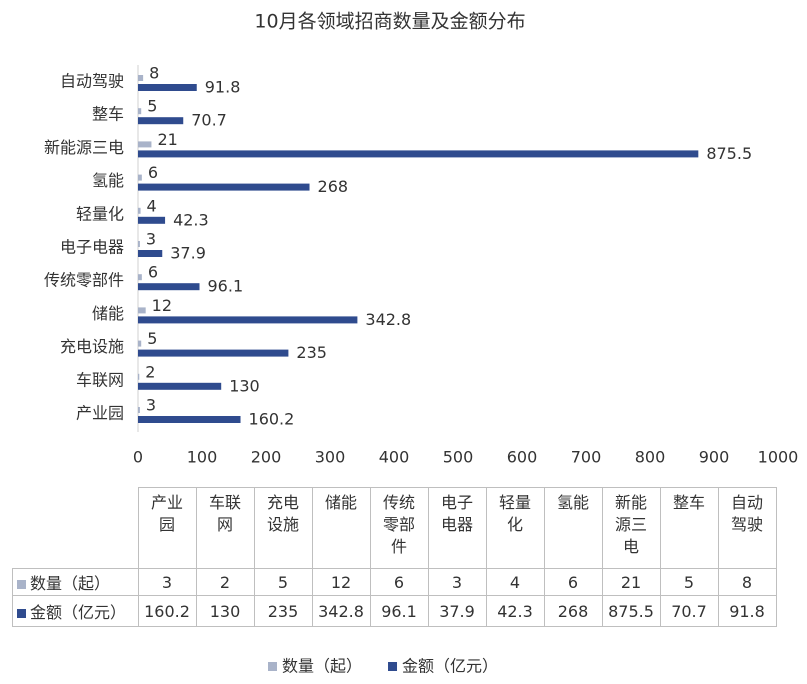  I want to click on table-header-text: 自动驾驶, so click(746, 513).